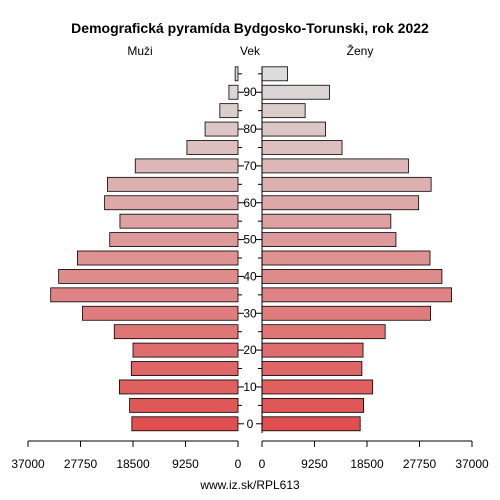 This screenshot has width=500, height=500. I want to click on male-x-tick-label: 9250, so click(185, 464).